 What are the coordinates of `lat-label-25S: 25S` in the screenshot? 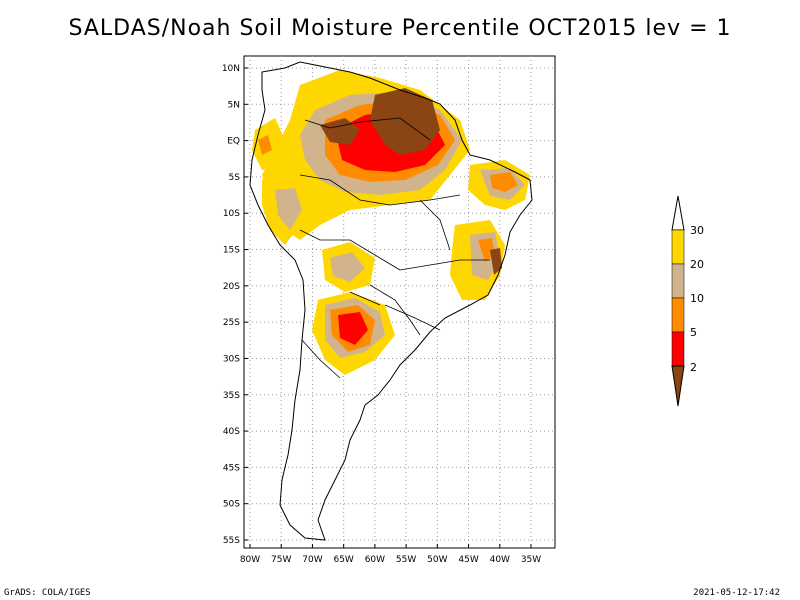 It's located at (231, 323).